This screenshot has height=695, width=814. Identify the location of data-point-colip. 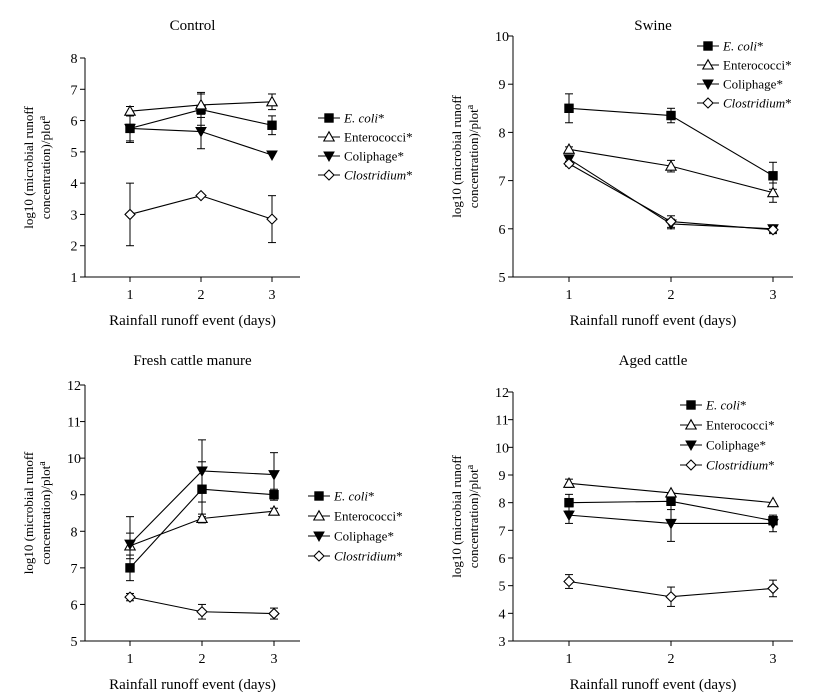
(201, 132).